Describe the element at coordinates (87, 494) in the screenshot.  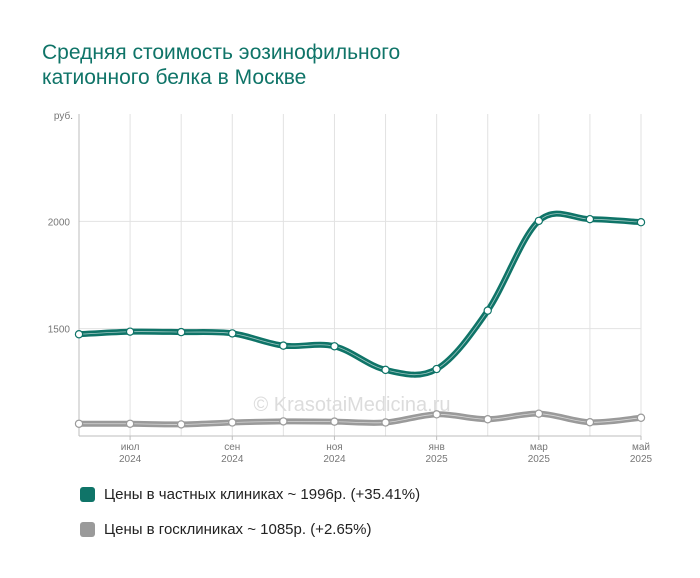
I see `legend-swatch-private` at that location.